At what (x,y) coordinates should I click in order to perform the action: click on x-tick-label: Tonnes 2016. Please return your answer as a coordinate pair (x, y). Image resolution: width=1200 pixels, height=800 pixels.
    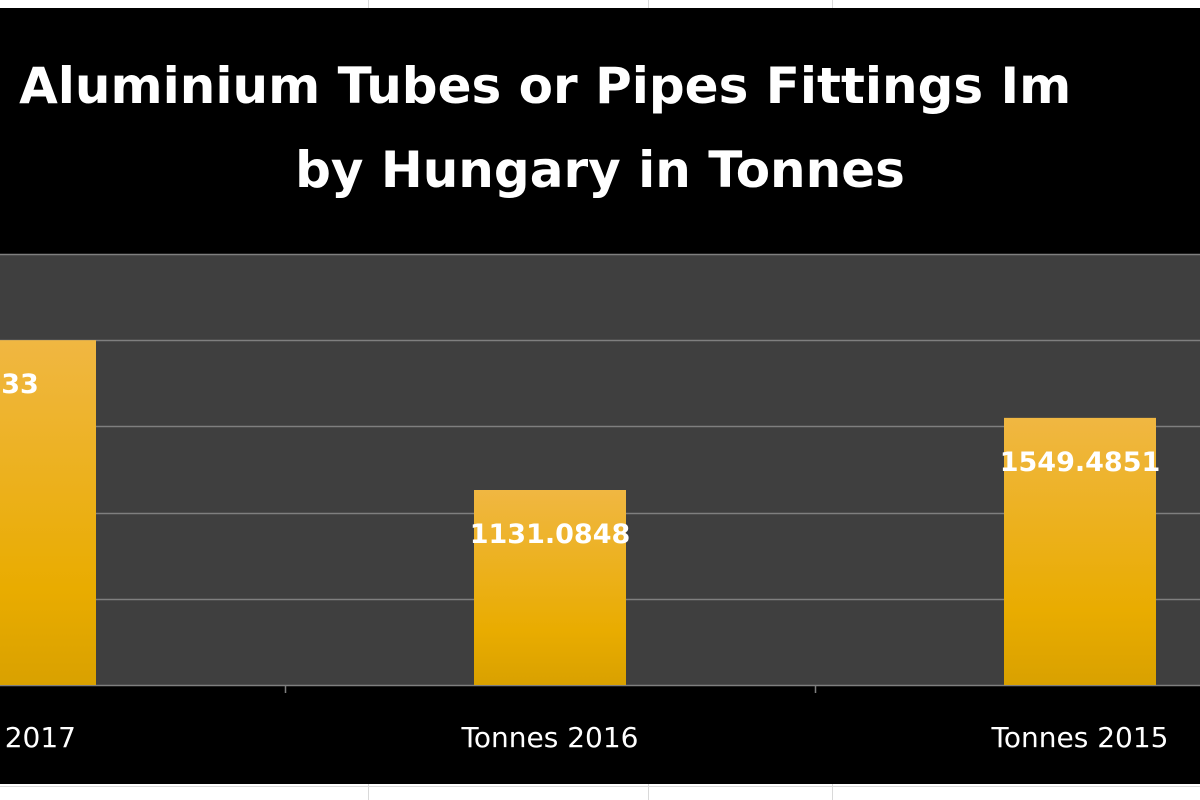
    Looking at the image, I should click on (550, 737).